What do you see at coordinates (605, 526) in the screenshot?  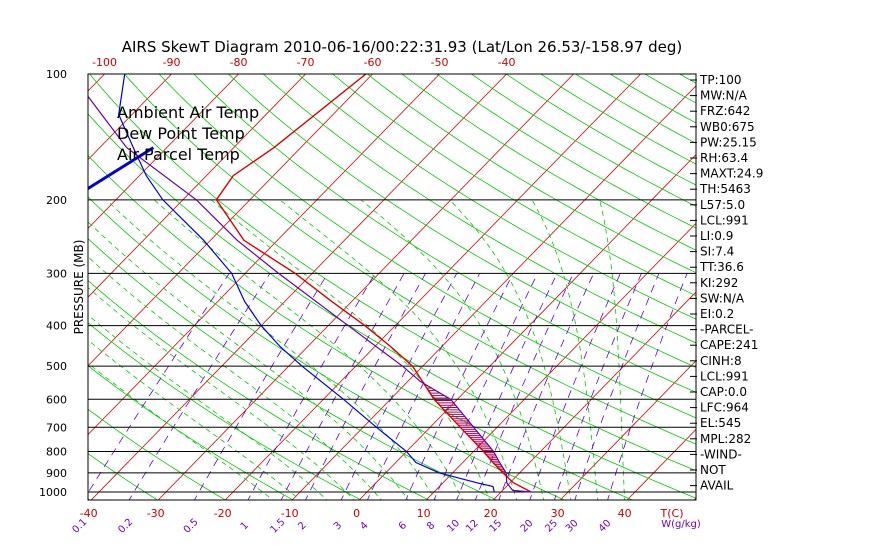 I see `mixing-ratio-label: 40` at bounding box center [605, 526].